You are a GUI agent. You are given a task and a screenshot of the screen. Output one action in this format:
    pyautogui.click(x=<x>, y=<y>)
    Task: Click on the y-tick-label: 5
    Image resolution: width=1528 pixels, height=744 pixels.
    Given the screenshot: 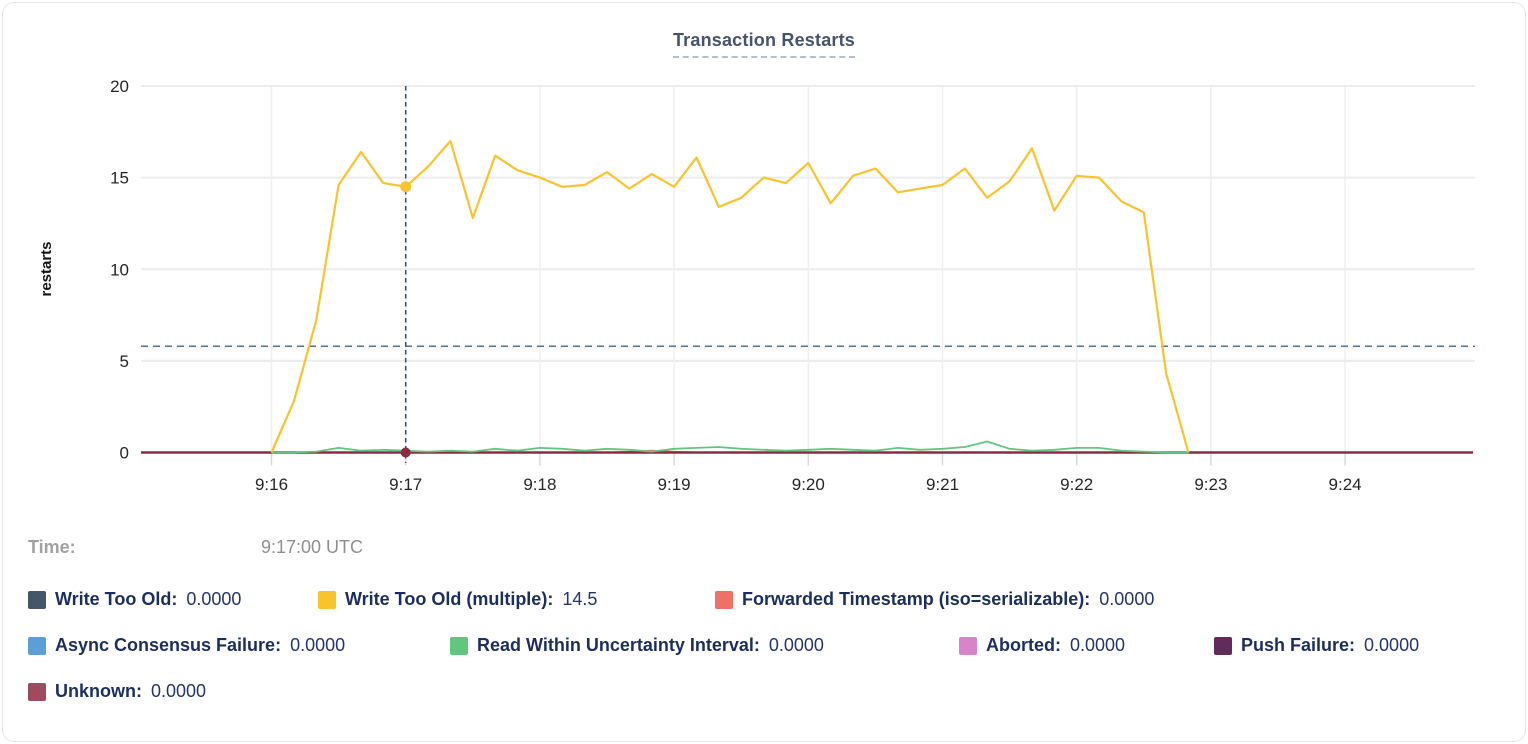 What is the action you would take?
    pyautogui.click(x=124, y=361)
    